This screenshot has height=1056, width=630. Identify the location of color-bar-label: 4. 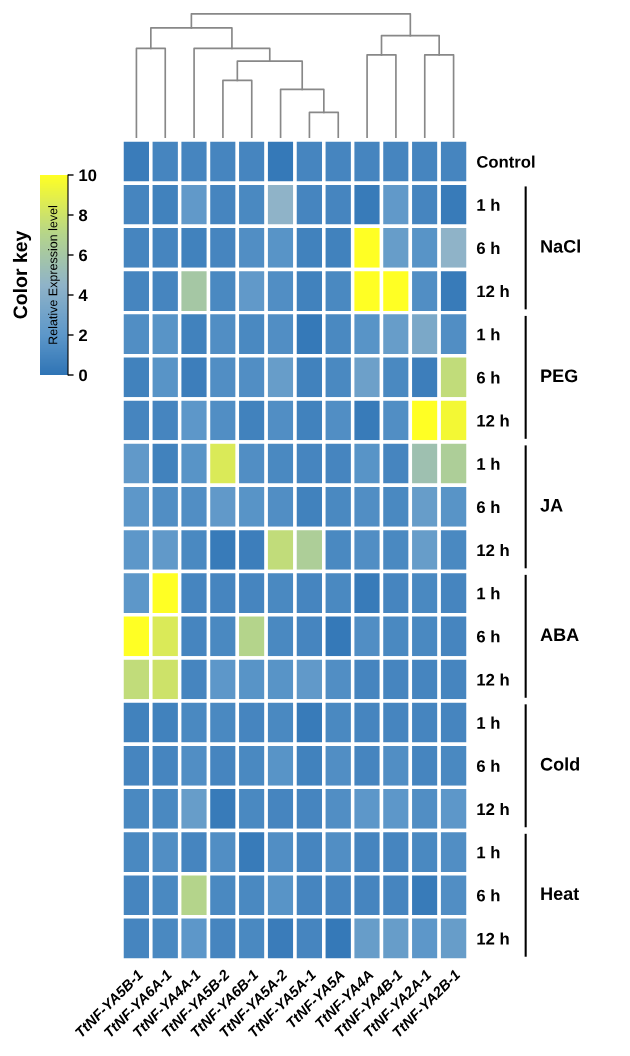
(83, 295).